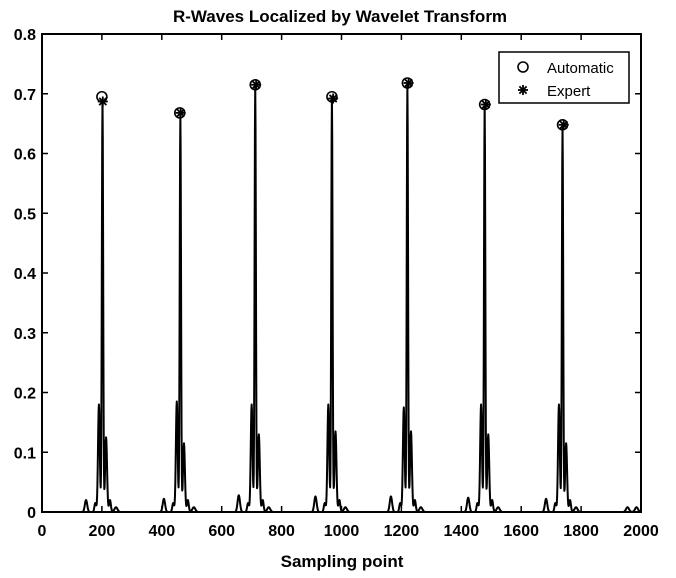  What do you see at coordinates (221, 531) in the screenshot?
I see `x-tick-label: 600` at bounding box center [221, 531].